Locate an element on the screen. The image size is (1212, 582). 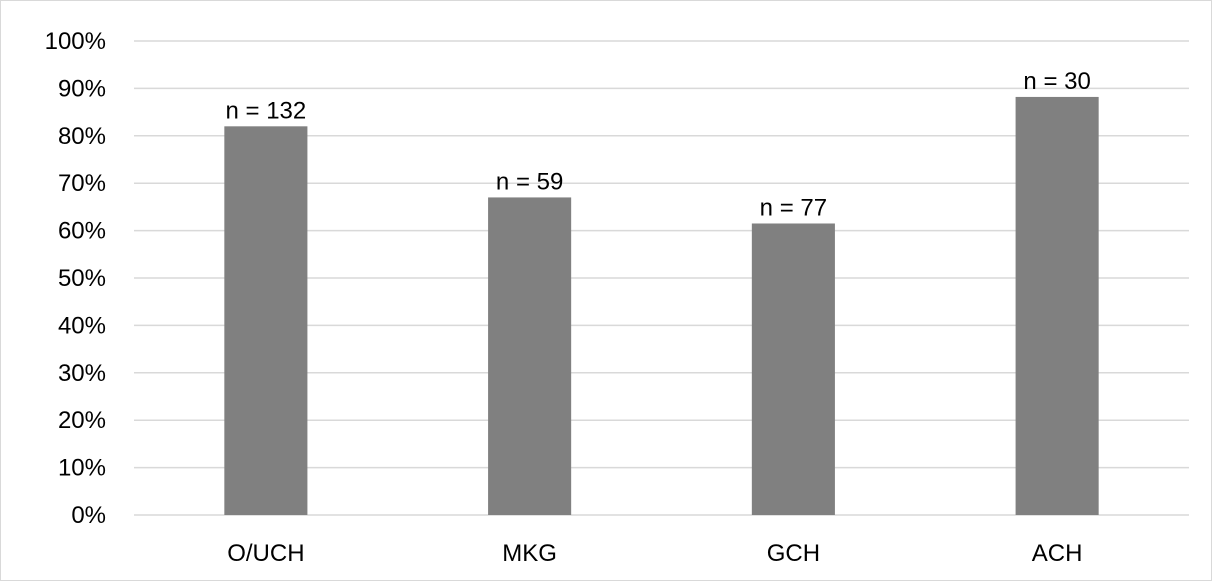
x-tick-label: GCH is located at coordinates (793, 553).